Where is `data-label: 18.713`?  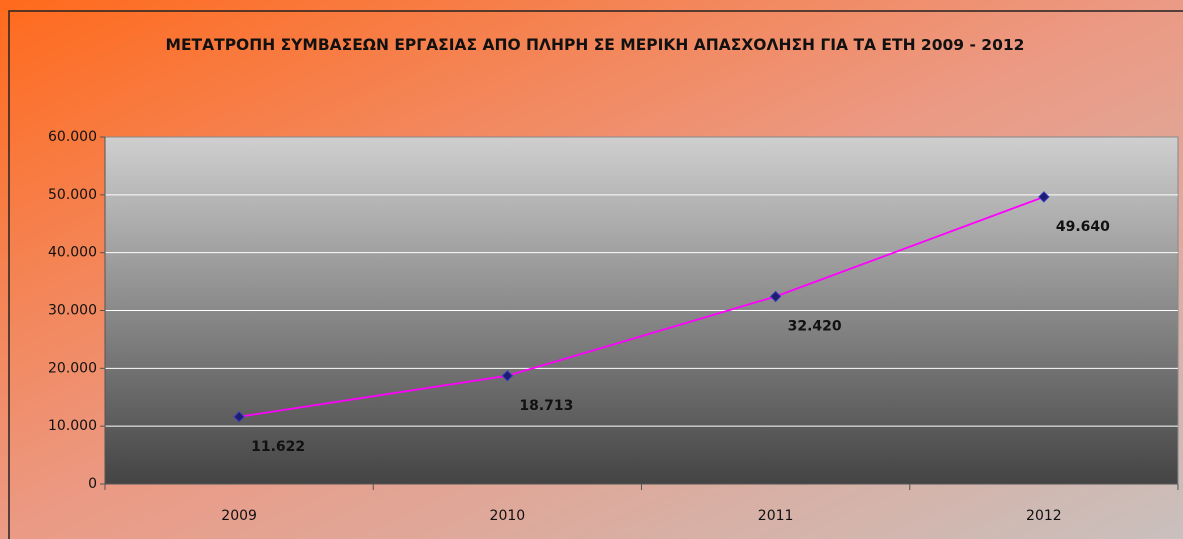
data-label: 18.713 is located at coordinates (546, 406).